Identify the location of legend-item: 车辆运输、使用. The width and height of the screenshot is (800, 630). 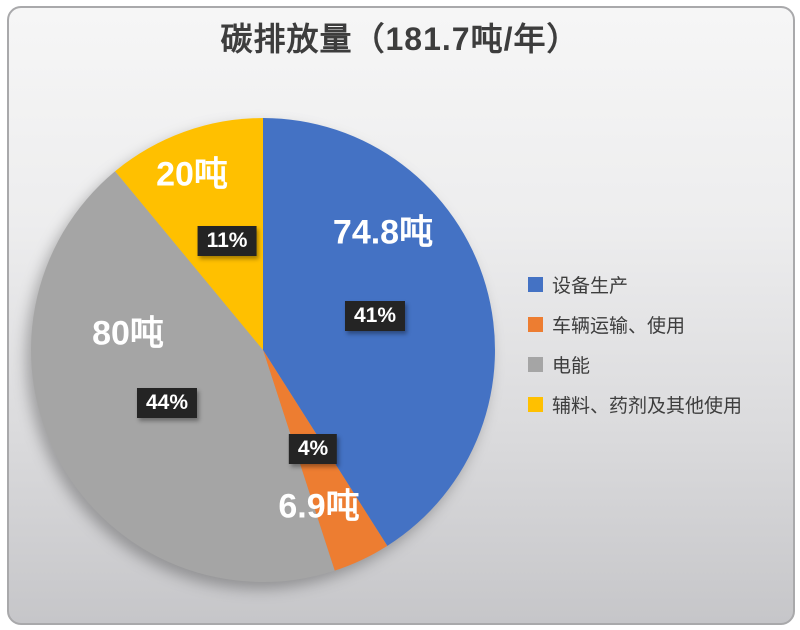
(635, 324).